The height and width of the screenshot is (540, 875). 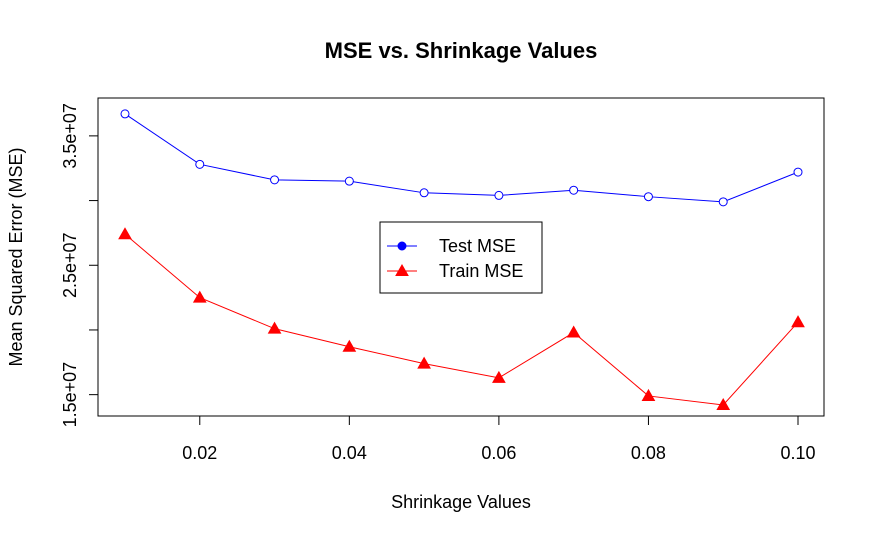 I want to click on series-test-mse, so click(x=461, y=158).